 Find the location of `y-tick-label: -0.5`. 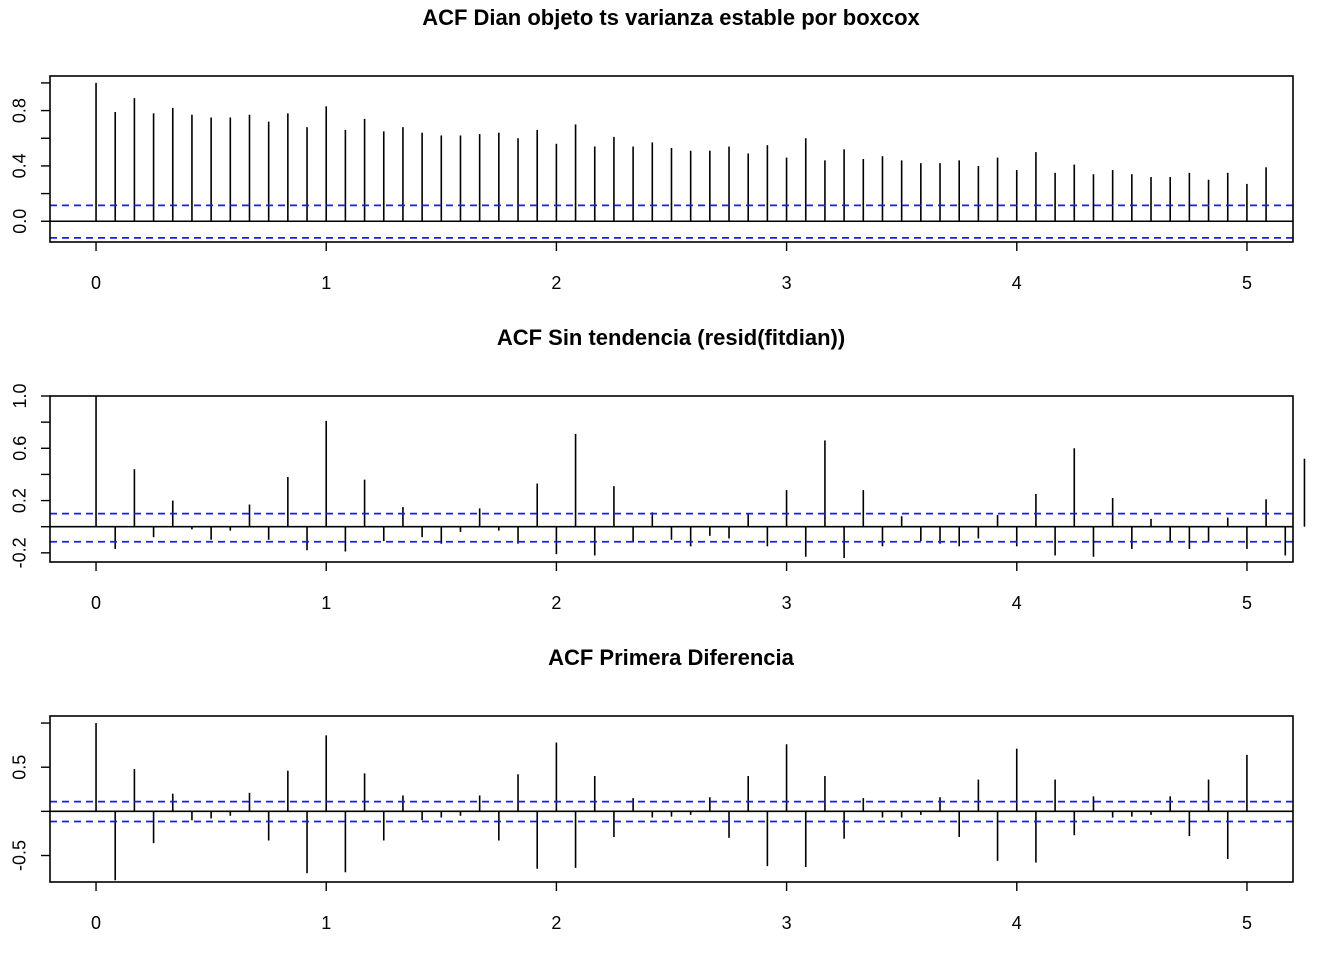

y-tick-label: -0.5 is located at coordinates (20, 855).